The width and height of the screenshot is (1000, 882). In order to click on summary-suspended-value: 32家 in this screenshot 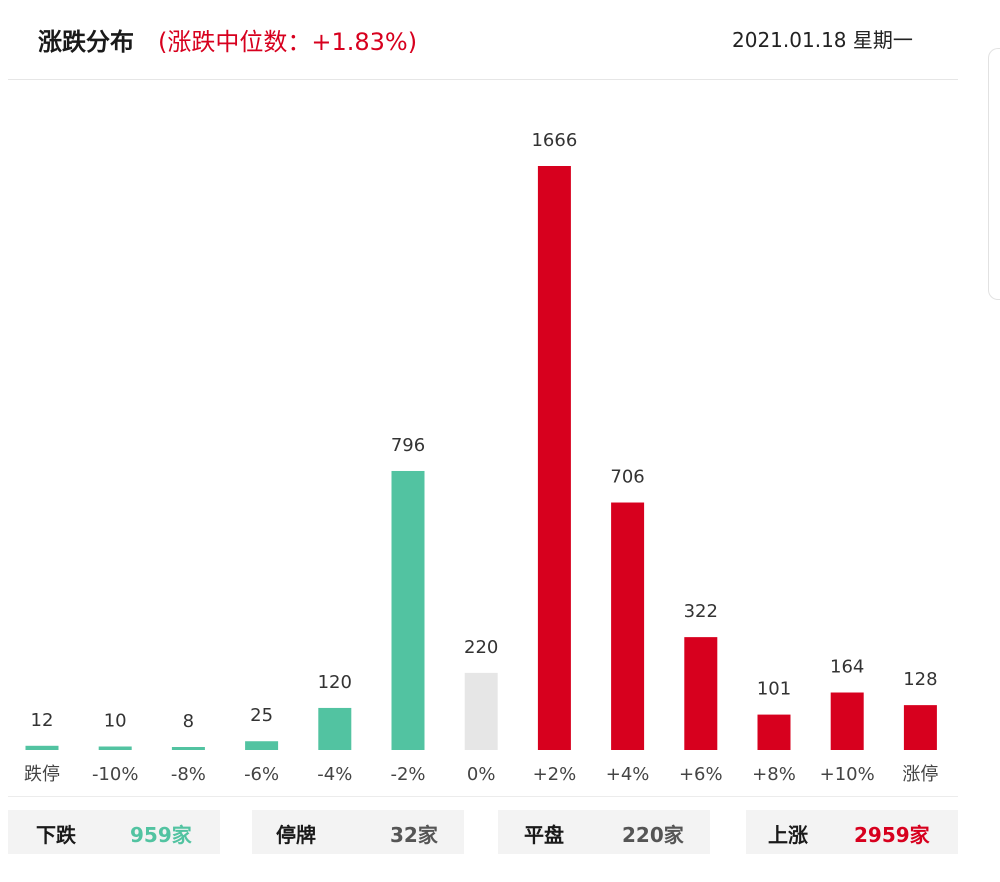, I will do `click(414, 835)`.